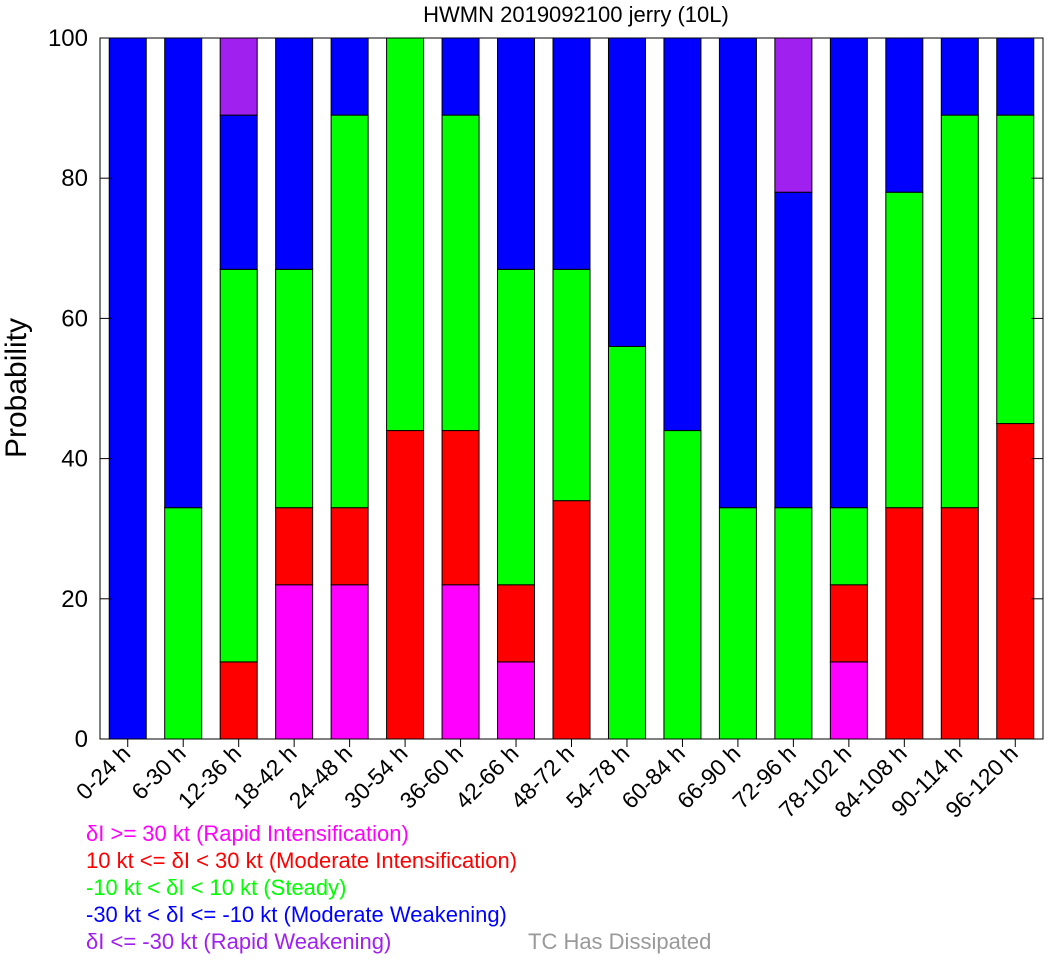 The width and height of the screenshot is (1057, 960). What do you see at coordinates (576, 14) in the screenshot?
I see `chart-title: HWMN 2019092100 jerry (10L)` at bounding box center [576, 14].